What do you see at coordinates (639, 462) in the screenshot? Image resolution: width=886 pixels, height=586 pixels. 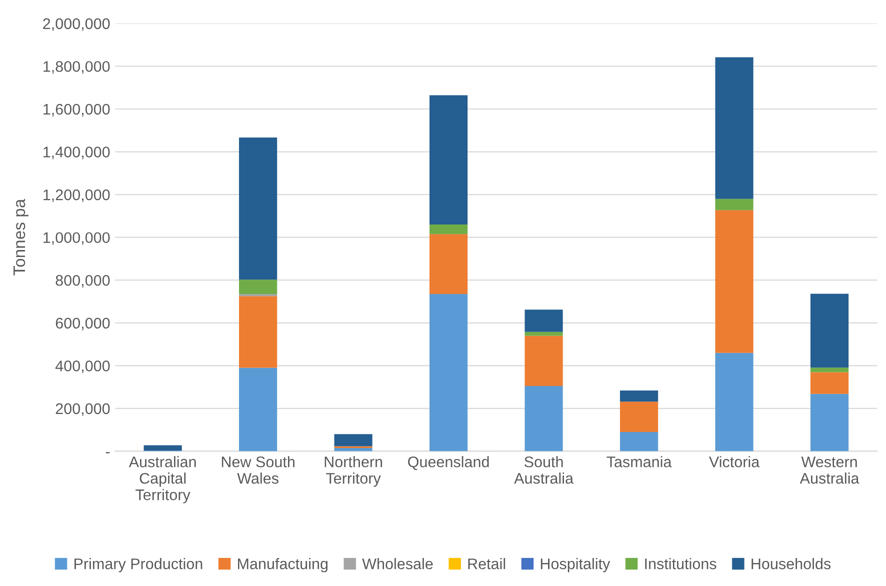 I see `x-tick-label: Tasmania` at bounding box center [639, 462].